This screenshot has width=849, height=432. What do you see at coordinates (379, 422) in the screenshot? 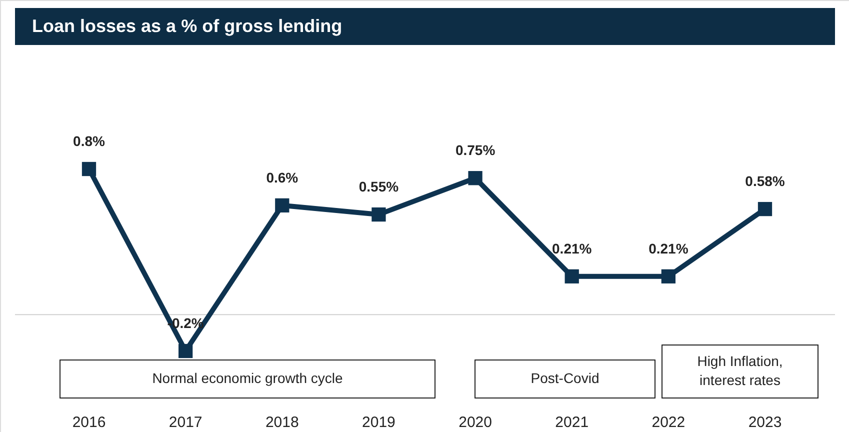
I see `x-tick-label: 2019` at bounding box center [379, 422].